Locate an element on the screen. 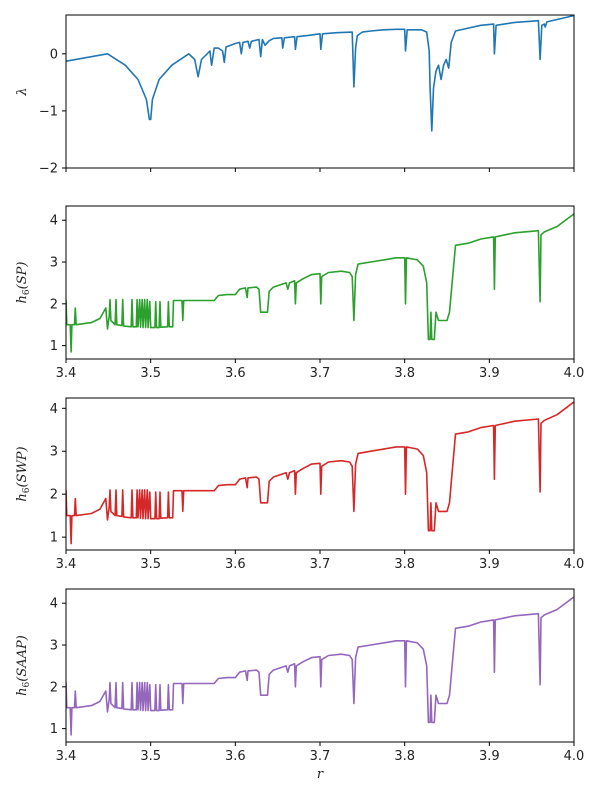  y-axis-label: h6(SP) is located at coordinates (23, 283).